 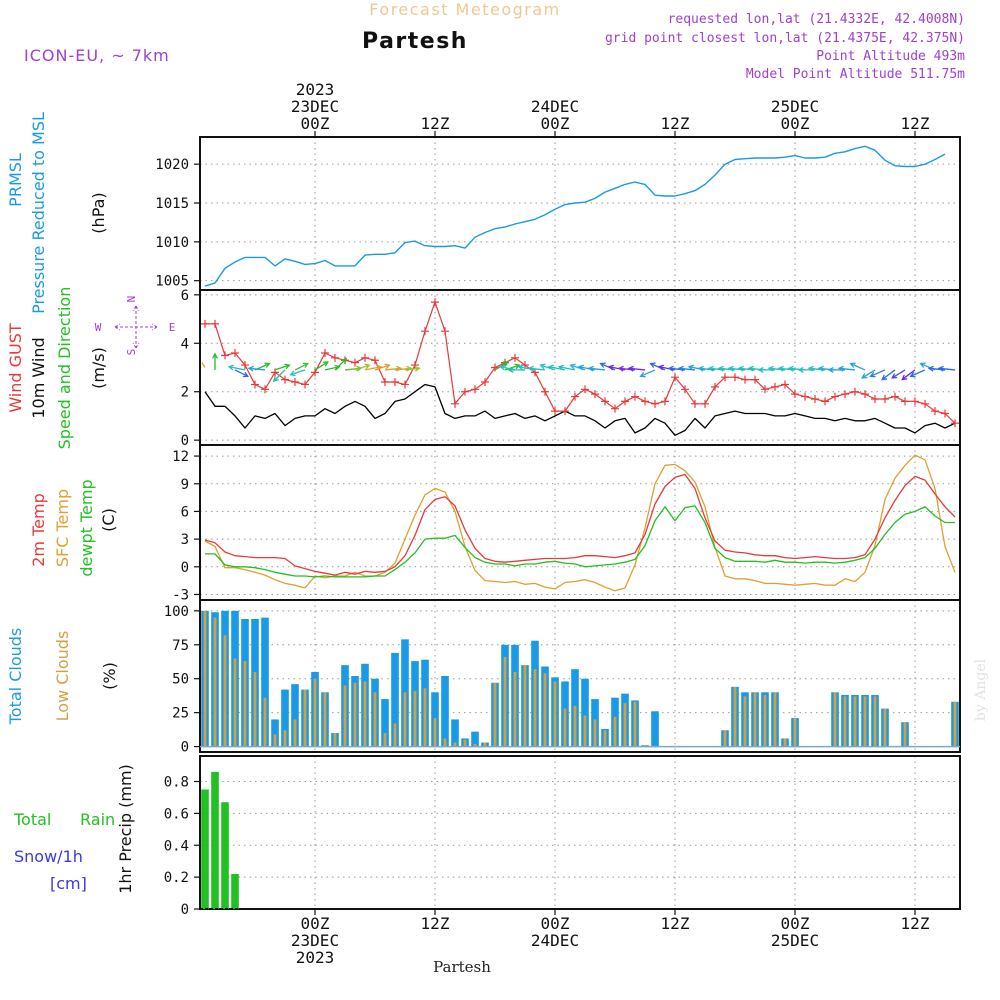 I want to click on chart-title: Forecast Meteogram, so click(x=464, y=9).